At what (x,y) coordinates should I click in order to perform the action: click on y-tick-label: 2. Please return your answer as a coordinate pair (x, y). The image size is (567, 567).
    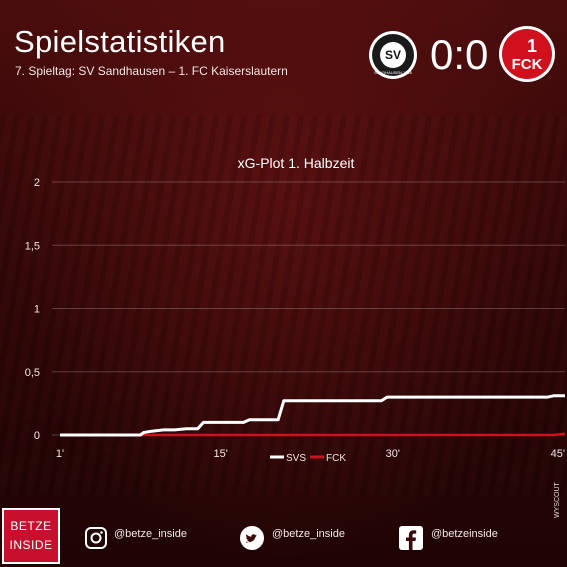
    Looking at the image, I should click on (37, 183).